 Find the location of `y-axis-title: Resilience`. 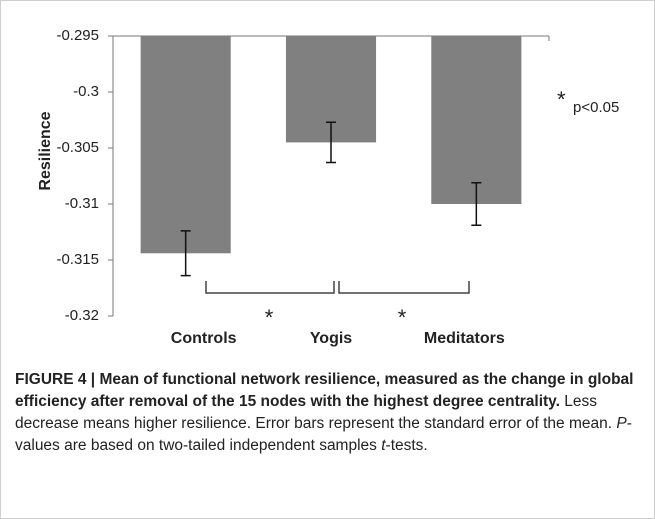

y-axis-title: Resilience is located at coordinates (45, 150).